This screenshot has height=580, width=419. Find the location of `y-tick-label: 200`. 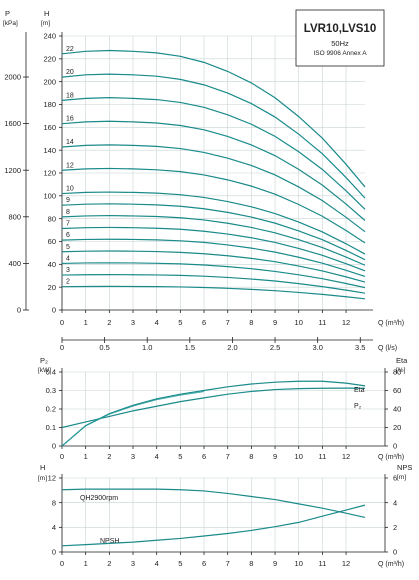

y-tick-label: 200 is located at coordinates (49, 81).